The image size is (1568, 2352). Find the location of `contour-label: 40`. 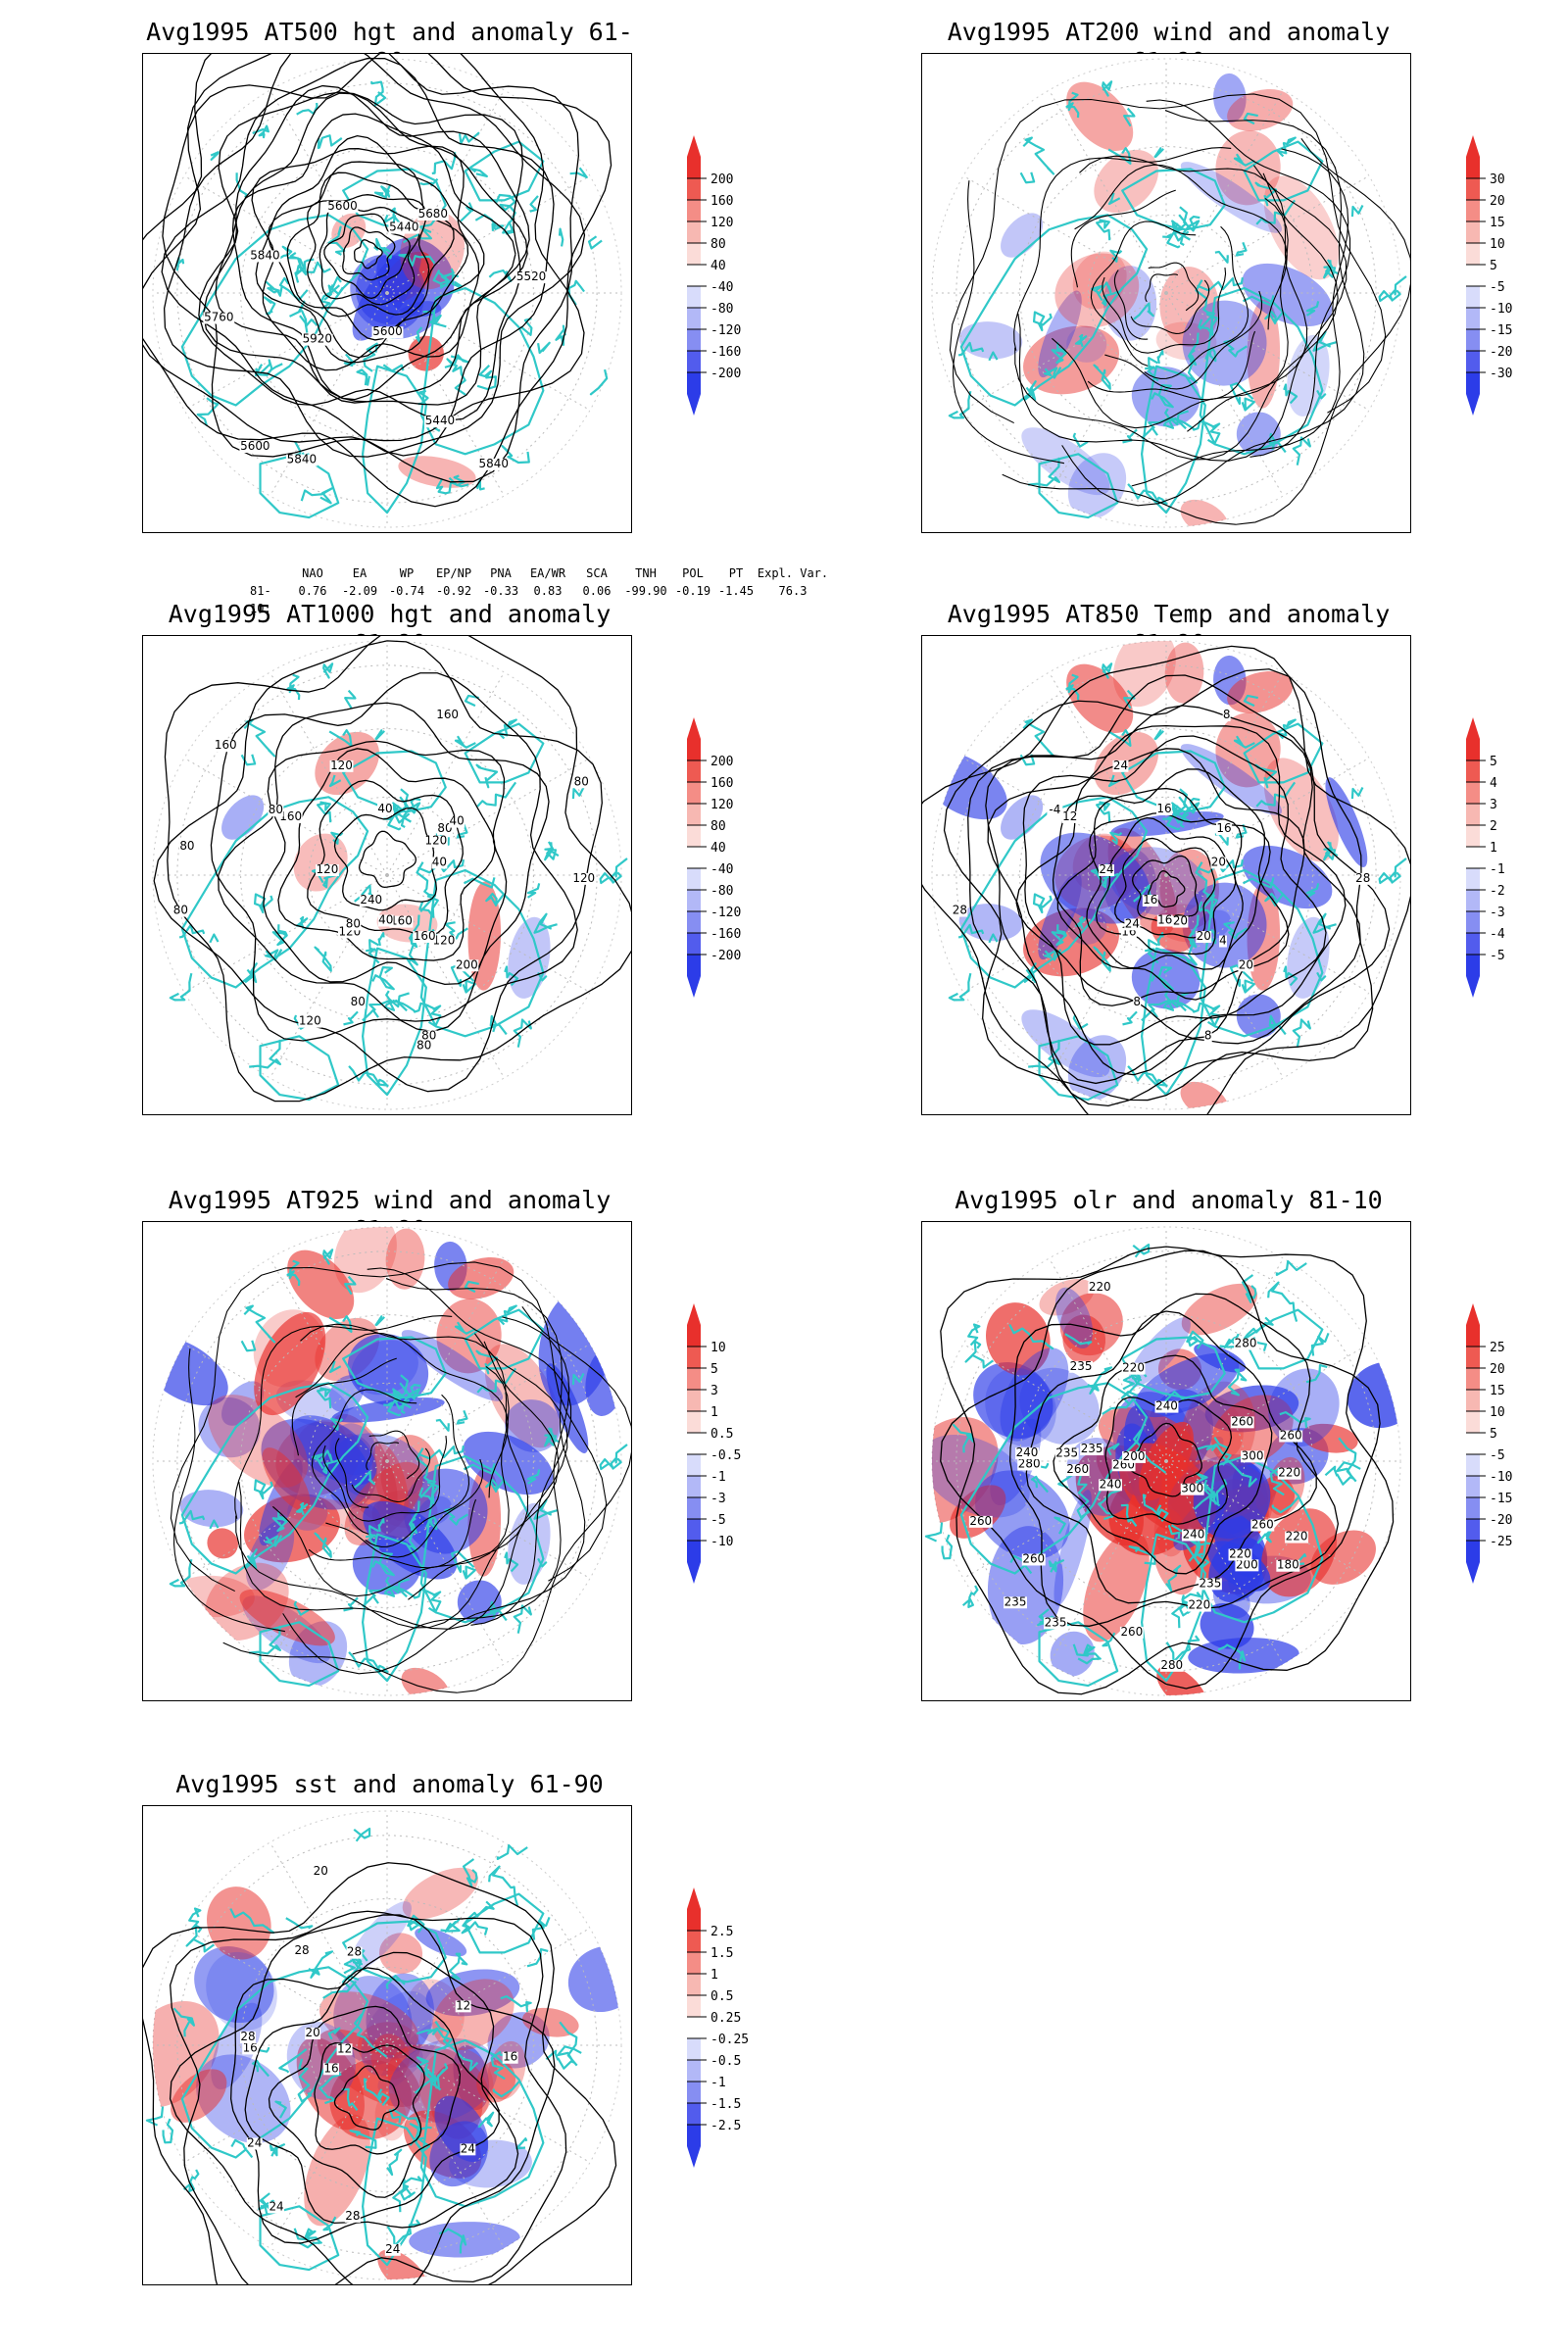

contour-label: 40 is located at coordinates (384, 808).